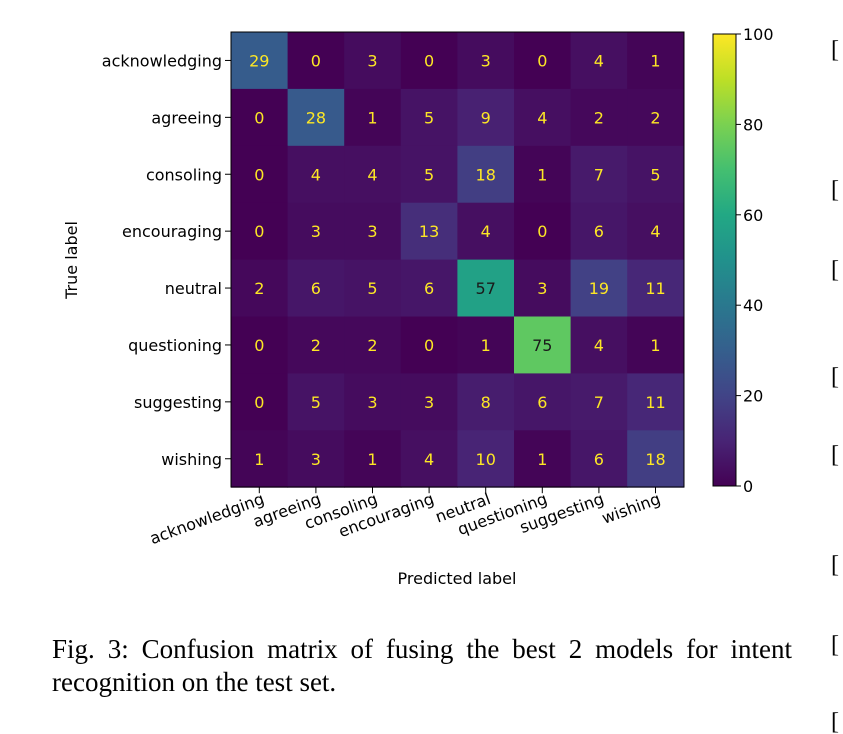 This screenshot has height=734, width=843. I want to click on cell-encouraging-wishing, so click(656, 231).